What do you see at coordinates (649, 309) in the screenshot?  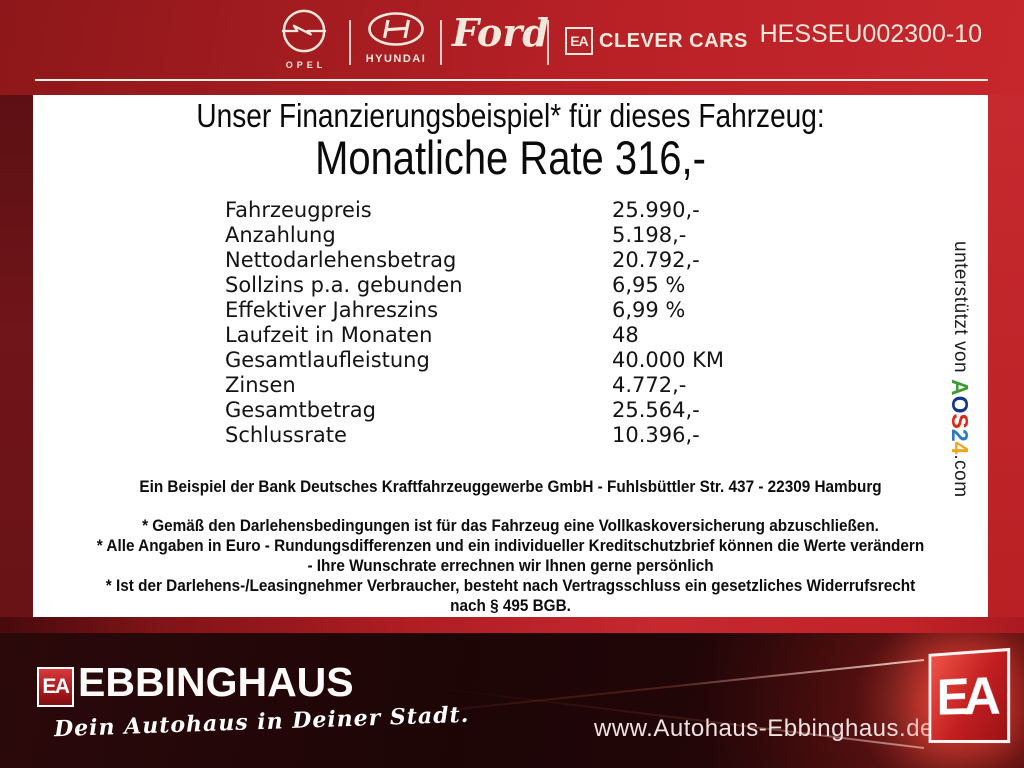 I see `finance-value: 6,99 %` at bounding box center [649, 309].